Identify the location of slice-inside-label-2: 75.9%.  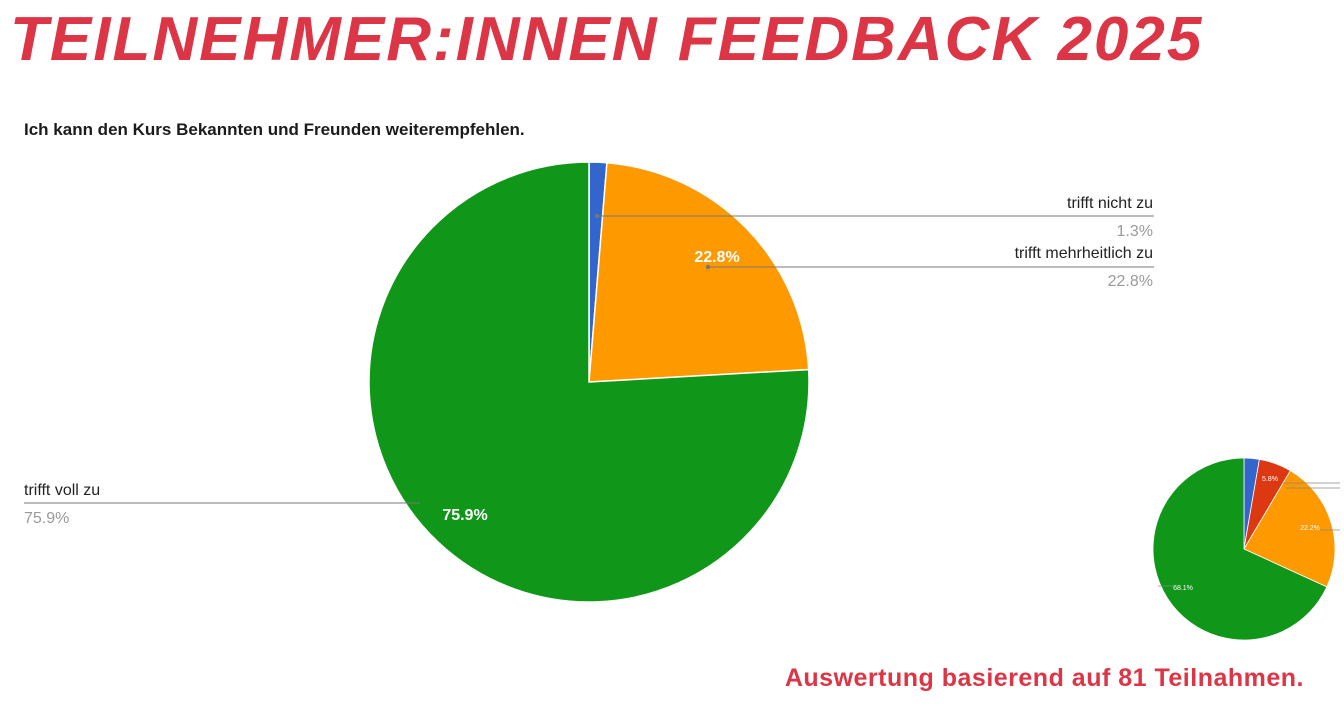
(464, 515).